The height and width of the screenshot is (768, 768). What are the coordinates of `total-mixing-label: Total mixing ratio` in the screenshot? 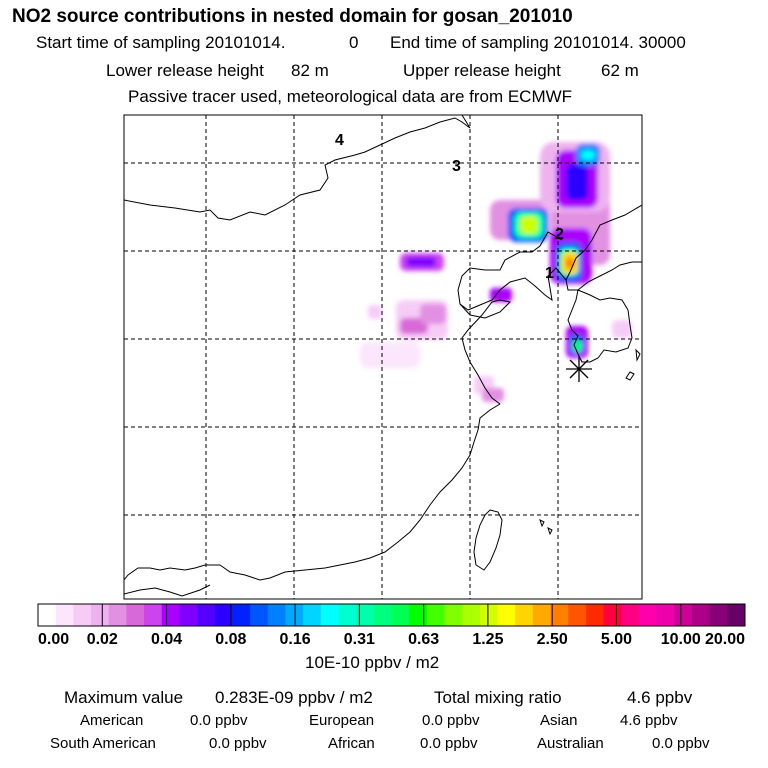 It's located at (498, 697).